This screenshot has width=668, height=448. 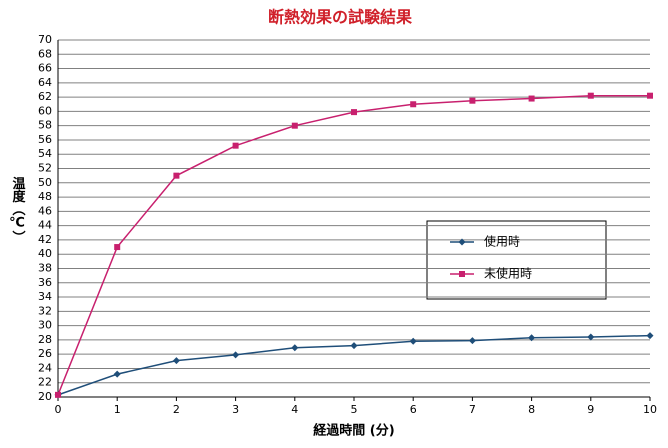 What do you see at coordinates (45, 153) in the screenshot?
I see `y-tick-label: 54` at bounding box center [45, 153].